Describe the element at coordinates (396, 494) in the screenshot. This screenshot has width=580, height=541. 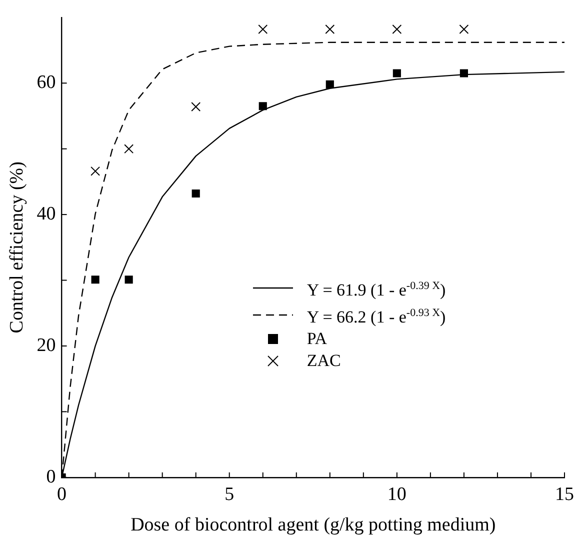
I see `x-tick-label: 10` at that location.